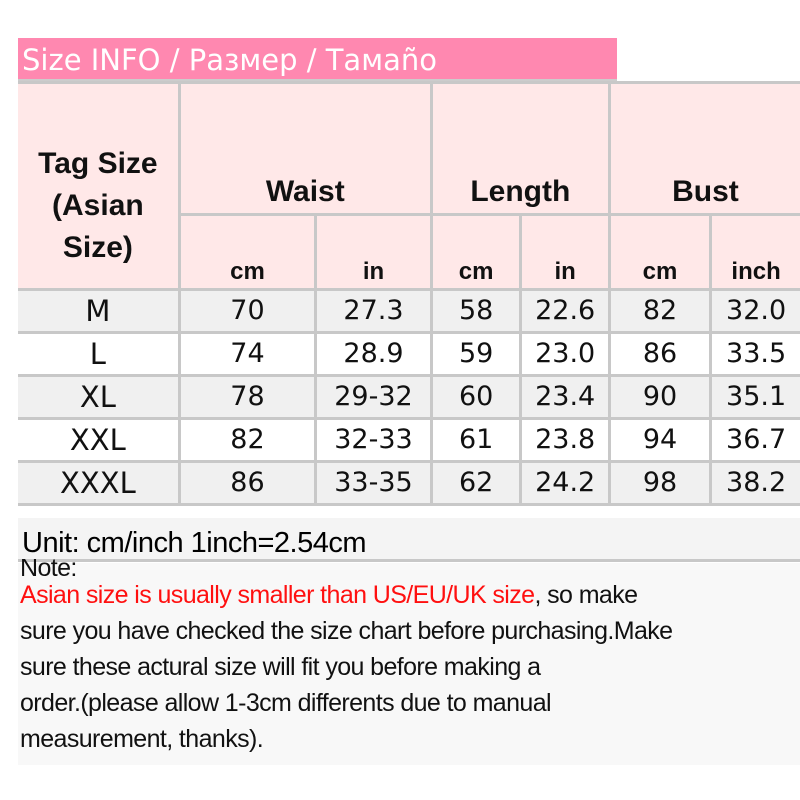  I want to click on table-row: L 74 28.9 59 23.0 86 33.5, so click(409, 354).